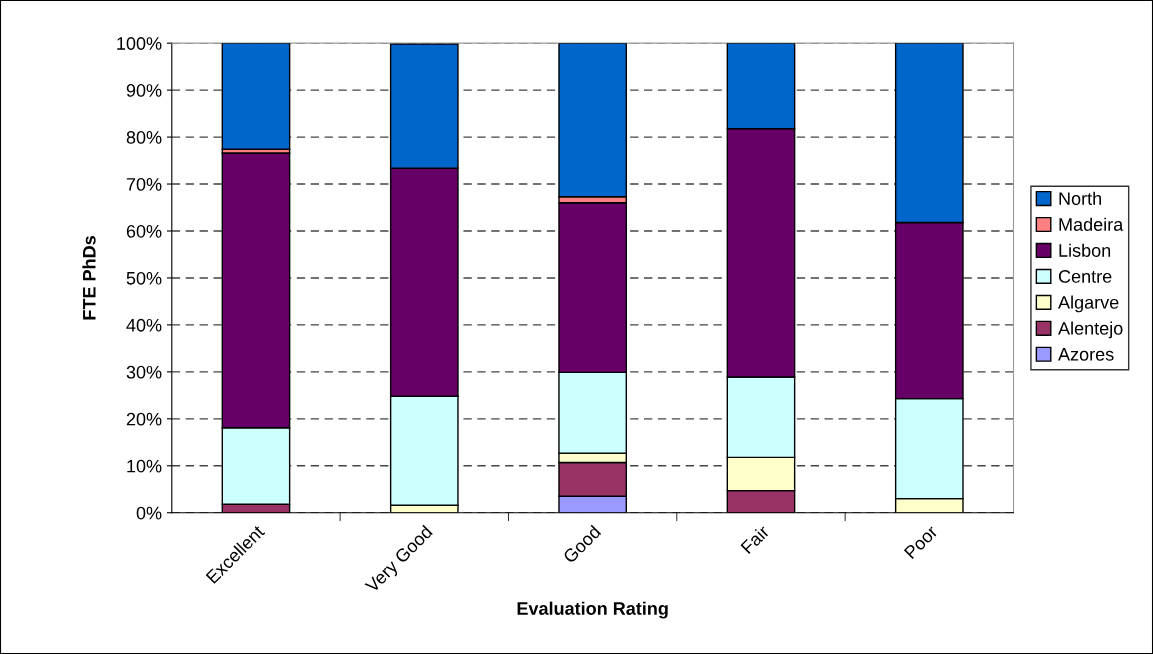 Image resolution: width=1153 pixels, height=654 pixels. Describe the element at coordinates (144, 137) in the screenshot. I see `y-tick-label: 80%` at that location.